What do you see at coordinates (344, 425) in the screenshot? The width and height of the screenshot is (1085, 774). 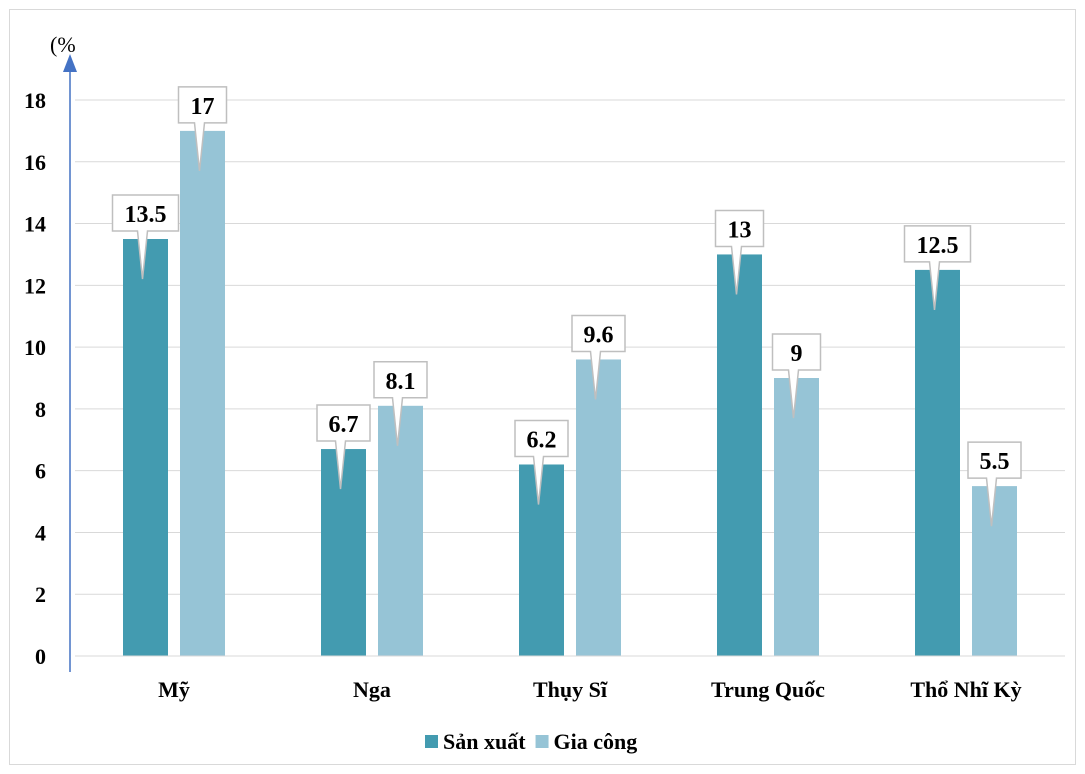 I see `data-label: 6.7` at bounding box center [344, 425].